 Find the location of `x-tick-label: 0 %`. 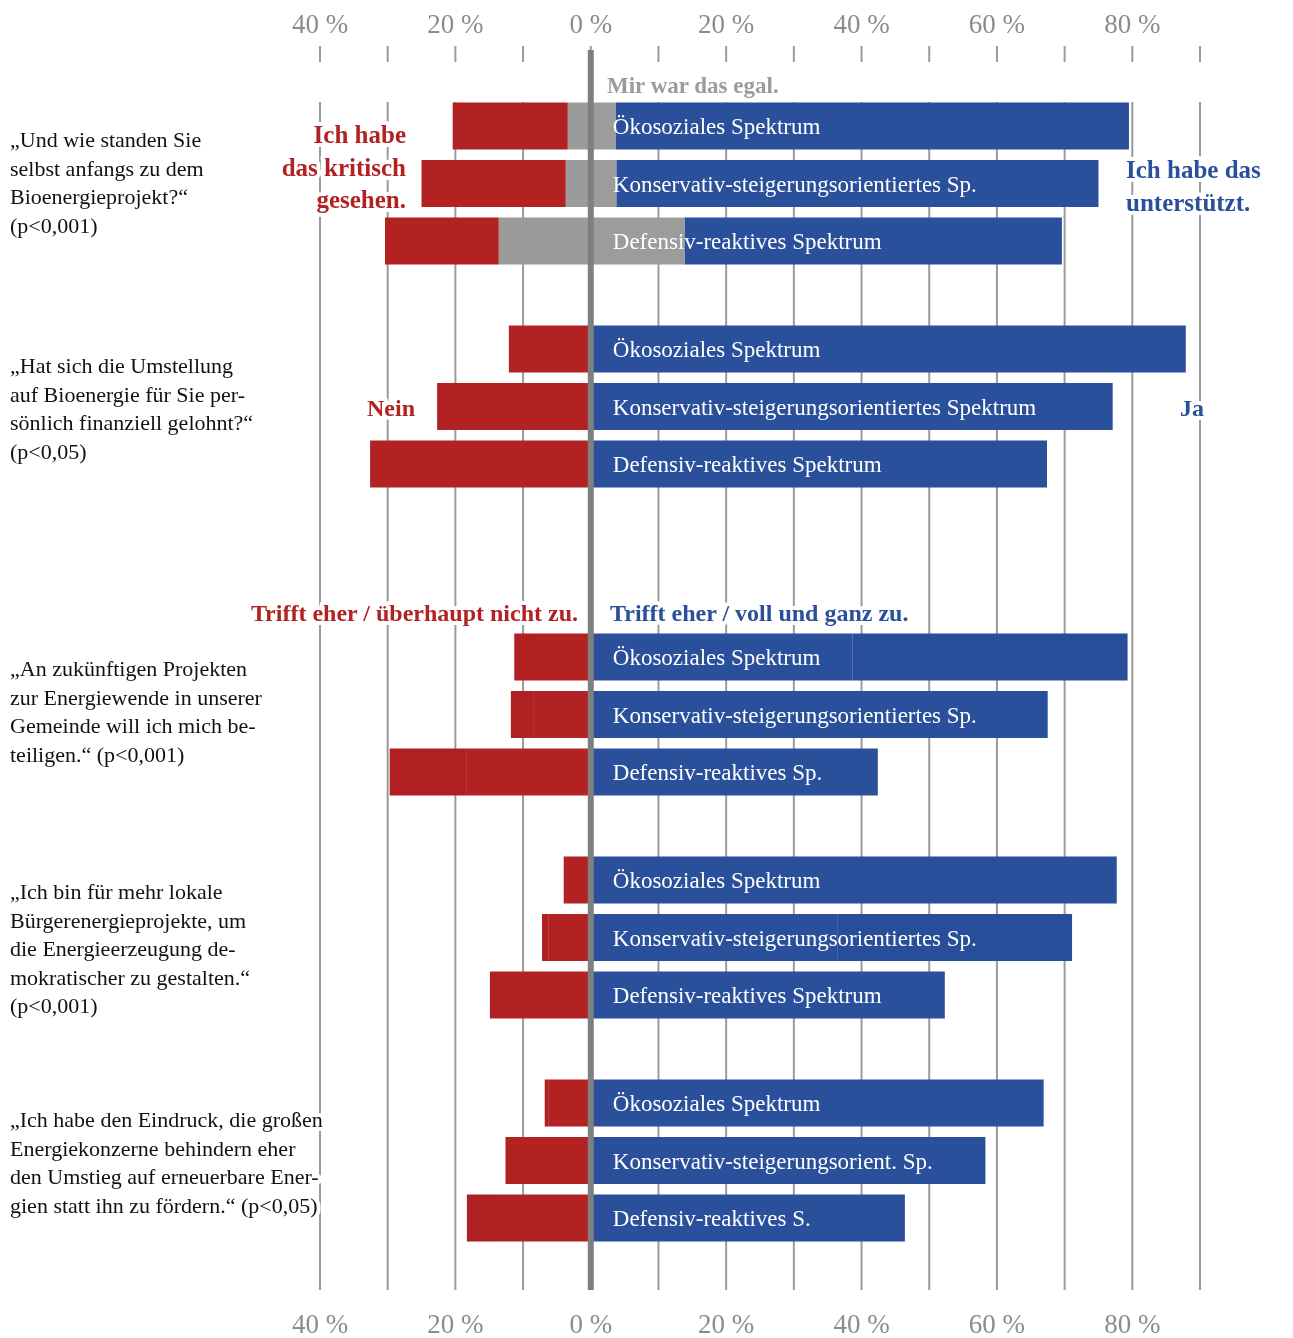

x-tick-label: 0 % is located at coordinates (591, 24).